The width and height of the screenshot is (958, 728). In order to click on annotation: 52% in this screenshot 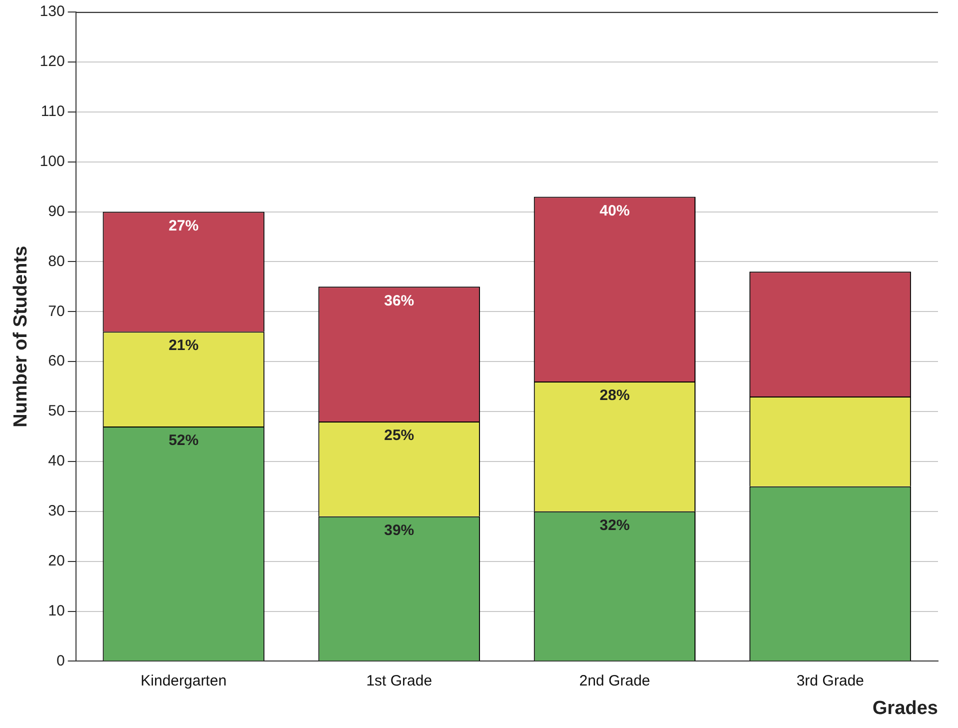, I will do `click(183, 441)`.